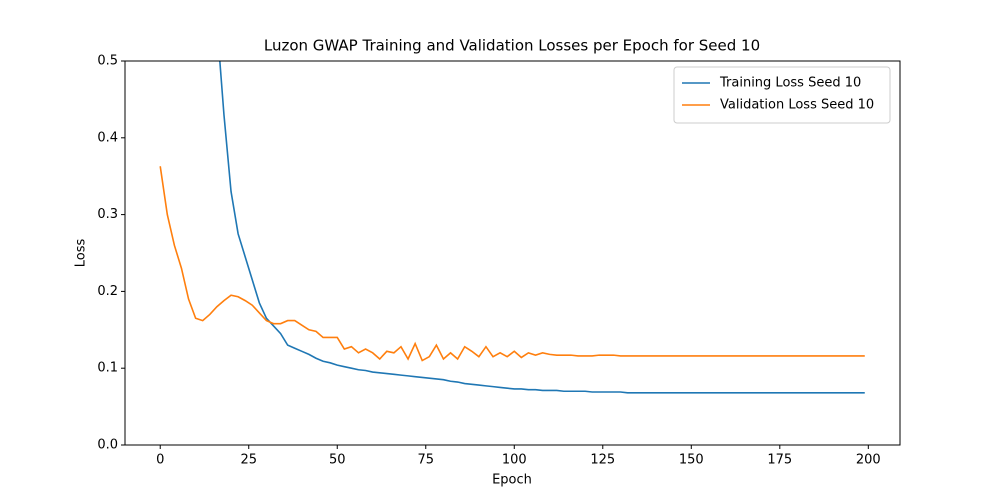 The height and width of the screenshot is (504, 1000). What do you see at coordinates (107, 137) in the screenshot?
I see `y-tick-label: 0.4` at bounding box center [107, 137].